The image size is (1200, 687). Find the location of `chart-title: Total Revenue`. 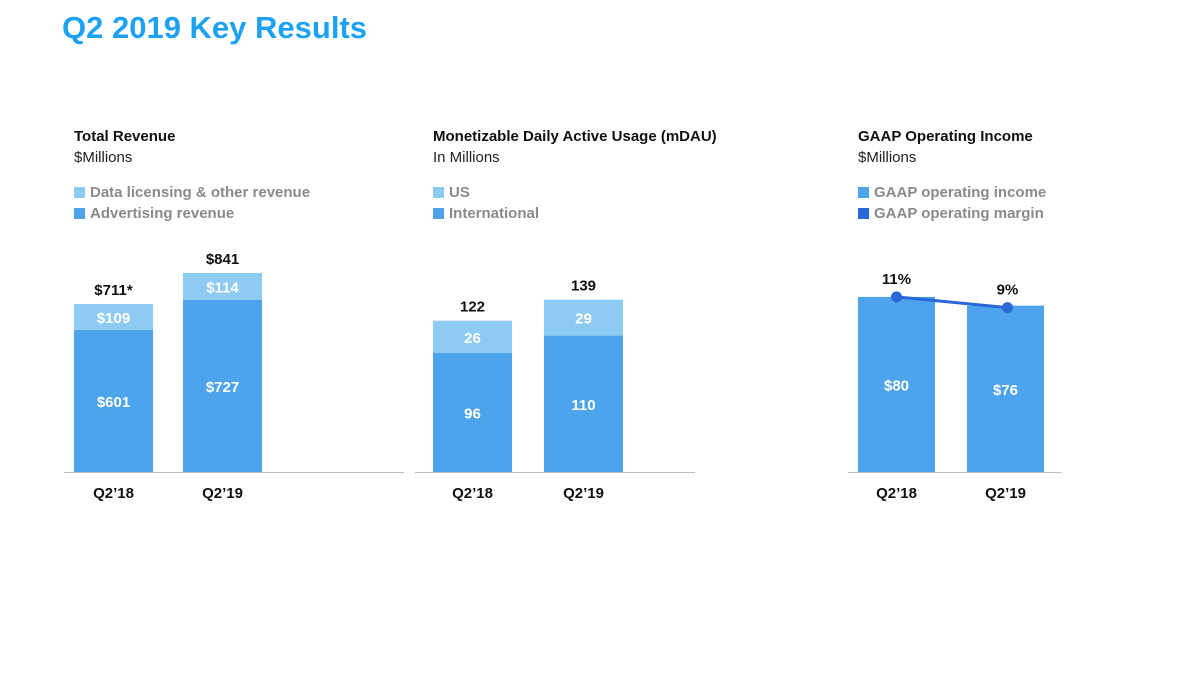

chart-title: Total Revenue is located at coordinates (125, 136).